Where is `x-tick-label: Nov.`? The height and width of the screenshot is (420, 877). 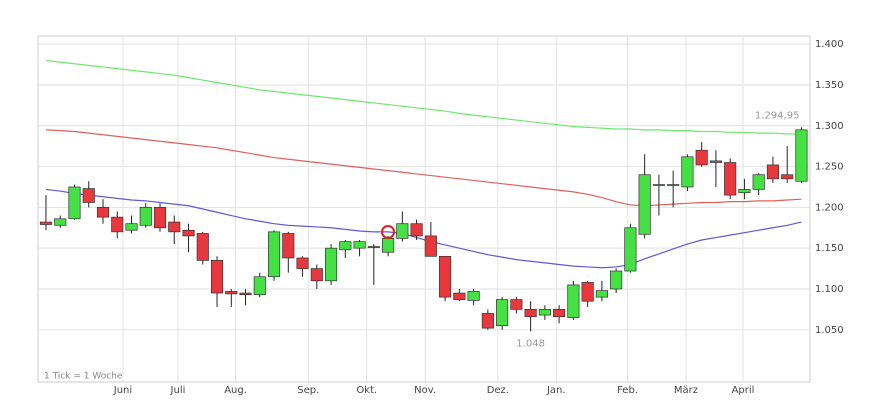
x-tick-label: Nov. is located at coordinates (425, 390).